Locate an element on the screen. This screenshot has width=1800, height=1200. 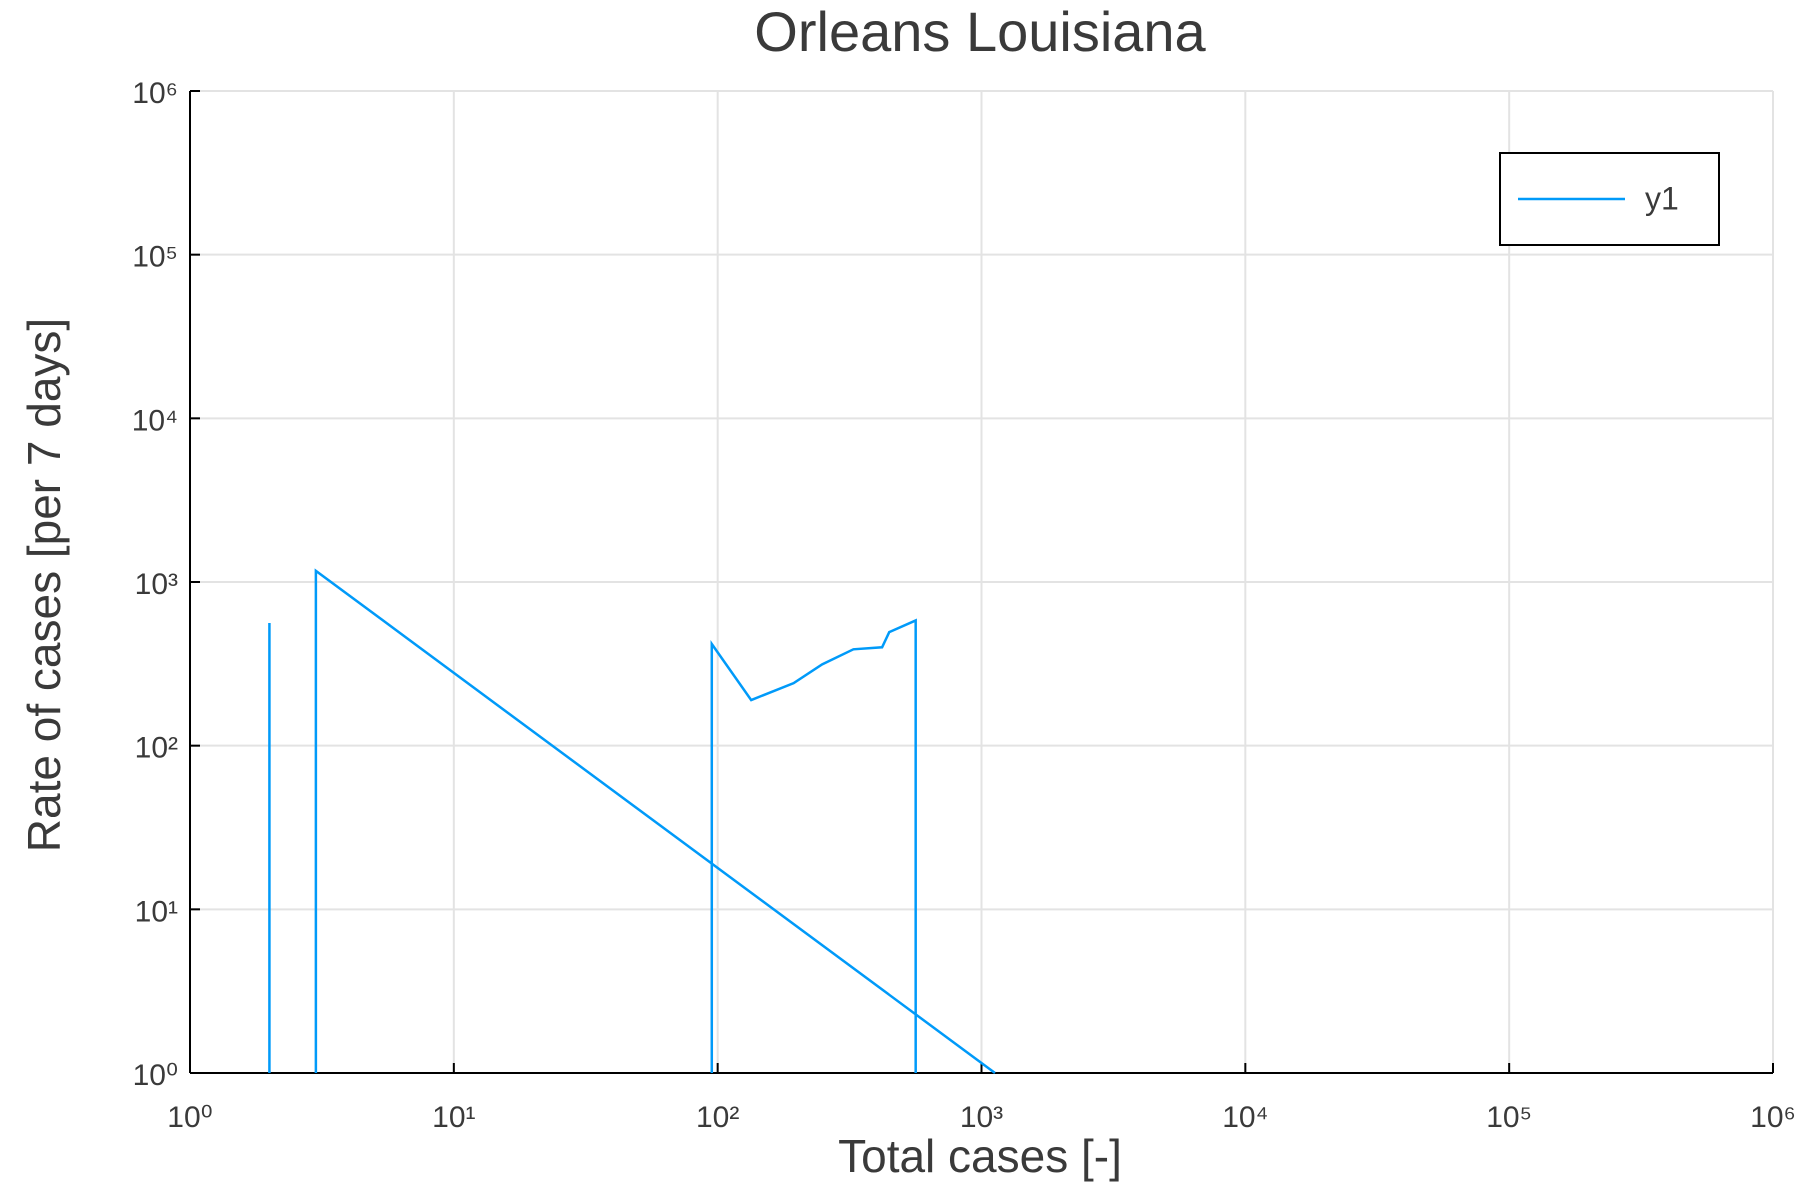
y-tick-label: 10² is located at coordinates (156, 748).